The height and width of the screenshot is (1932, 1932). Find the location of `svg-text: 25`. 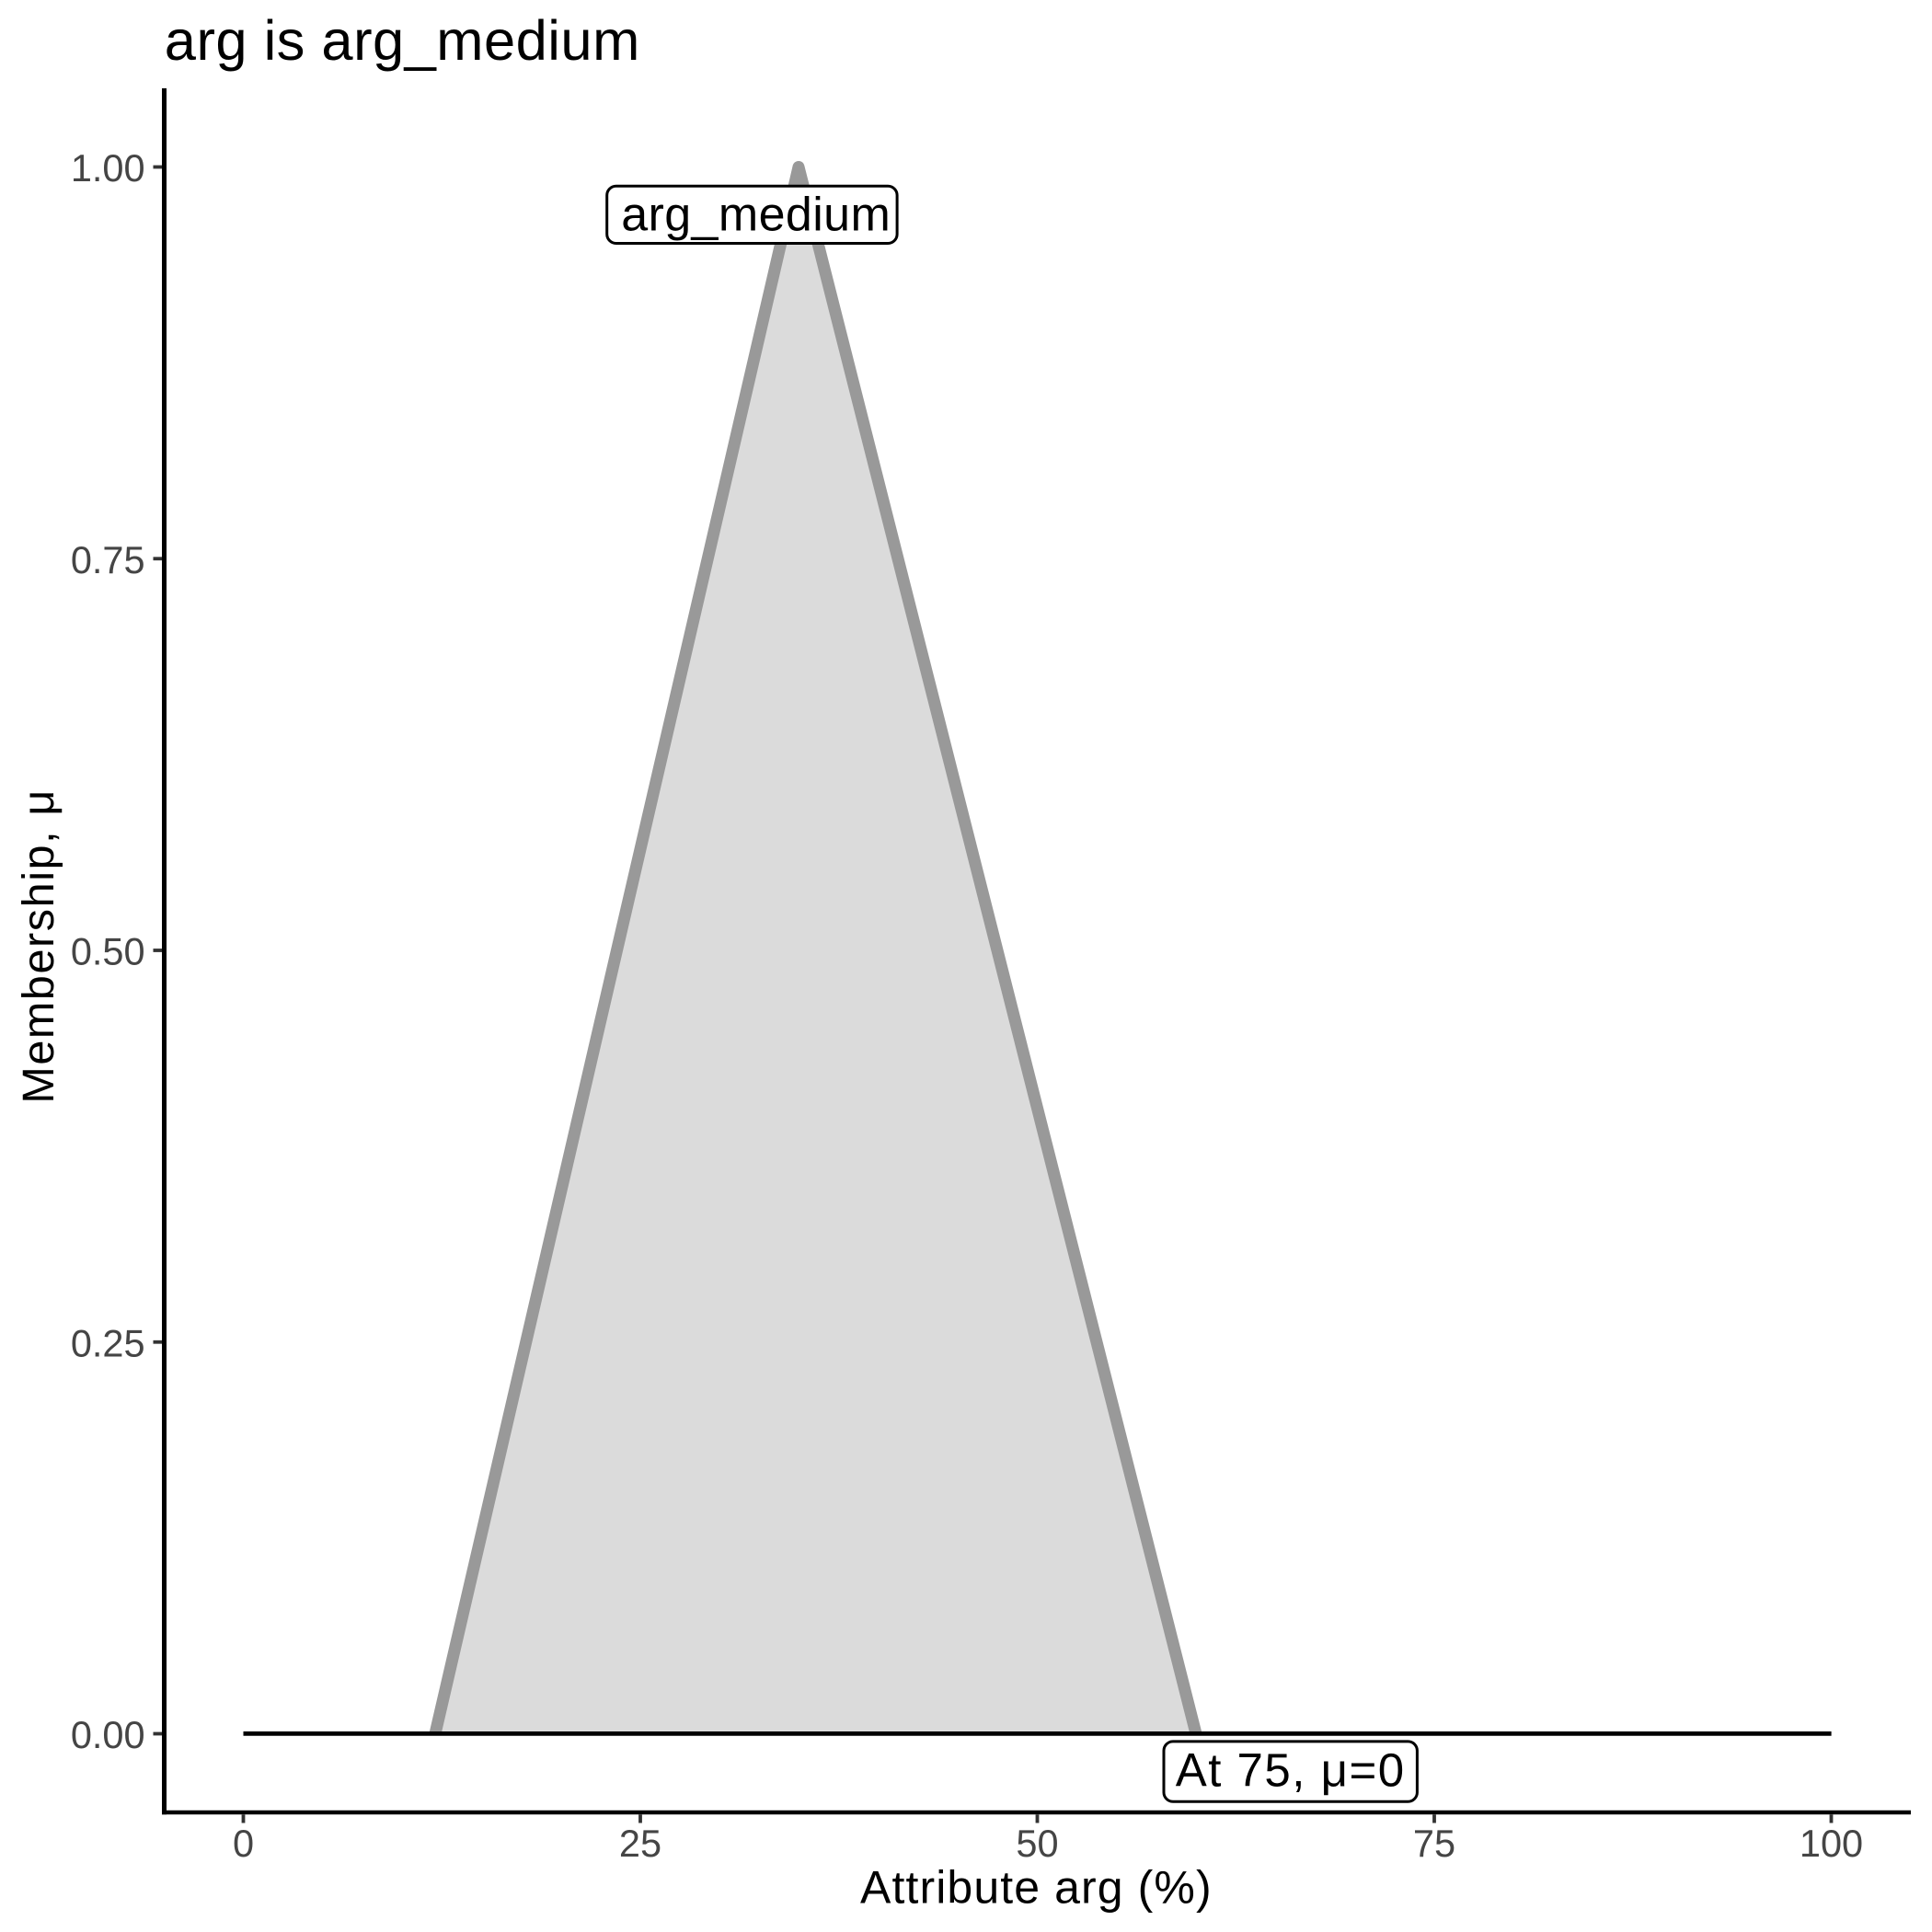

svg-text: 25 is located at coordinates (640, 1843).